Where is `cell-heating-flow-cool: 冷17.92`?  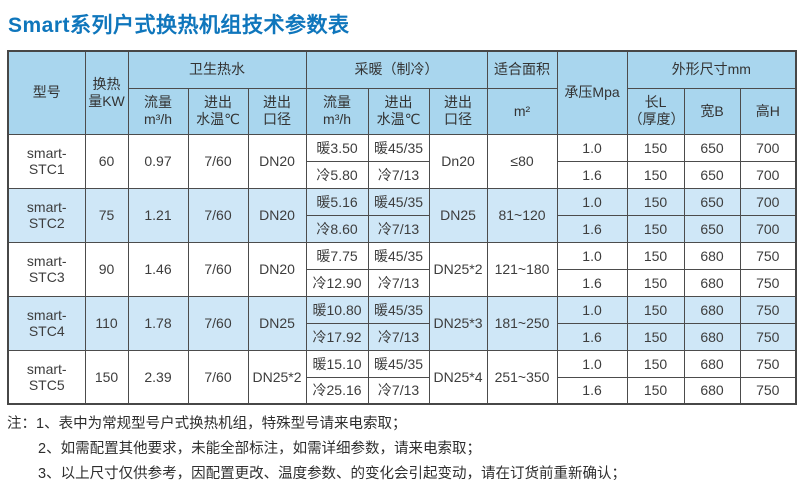 cell-heating-flow-cool: 冷17.92 is located at coordinates (337, 336).